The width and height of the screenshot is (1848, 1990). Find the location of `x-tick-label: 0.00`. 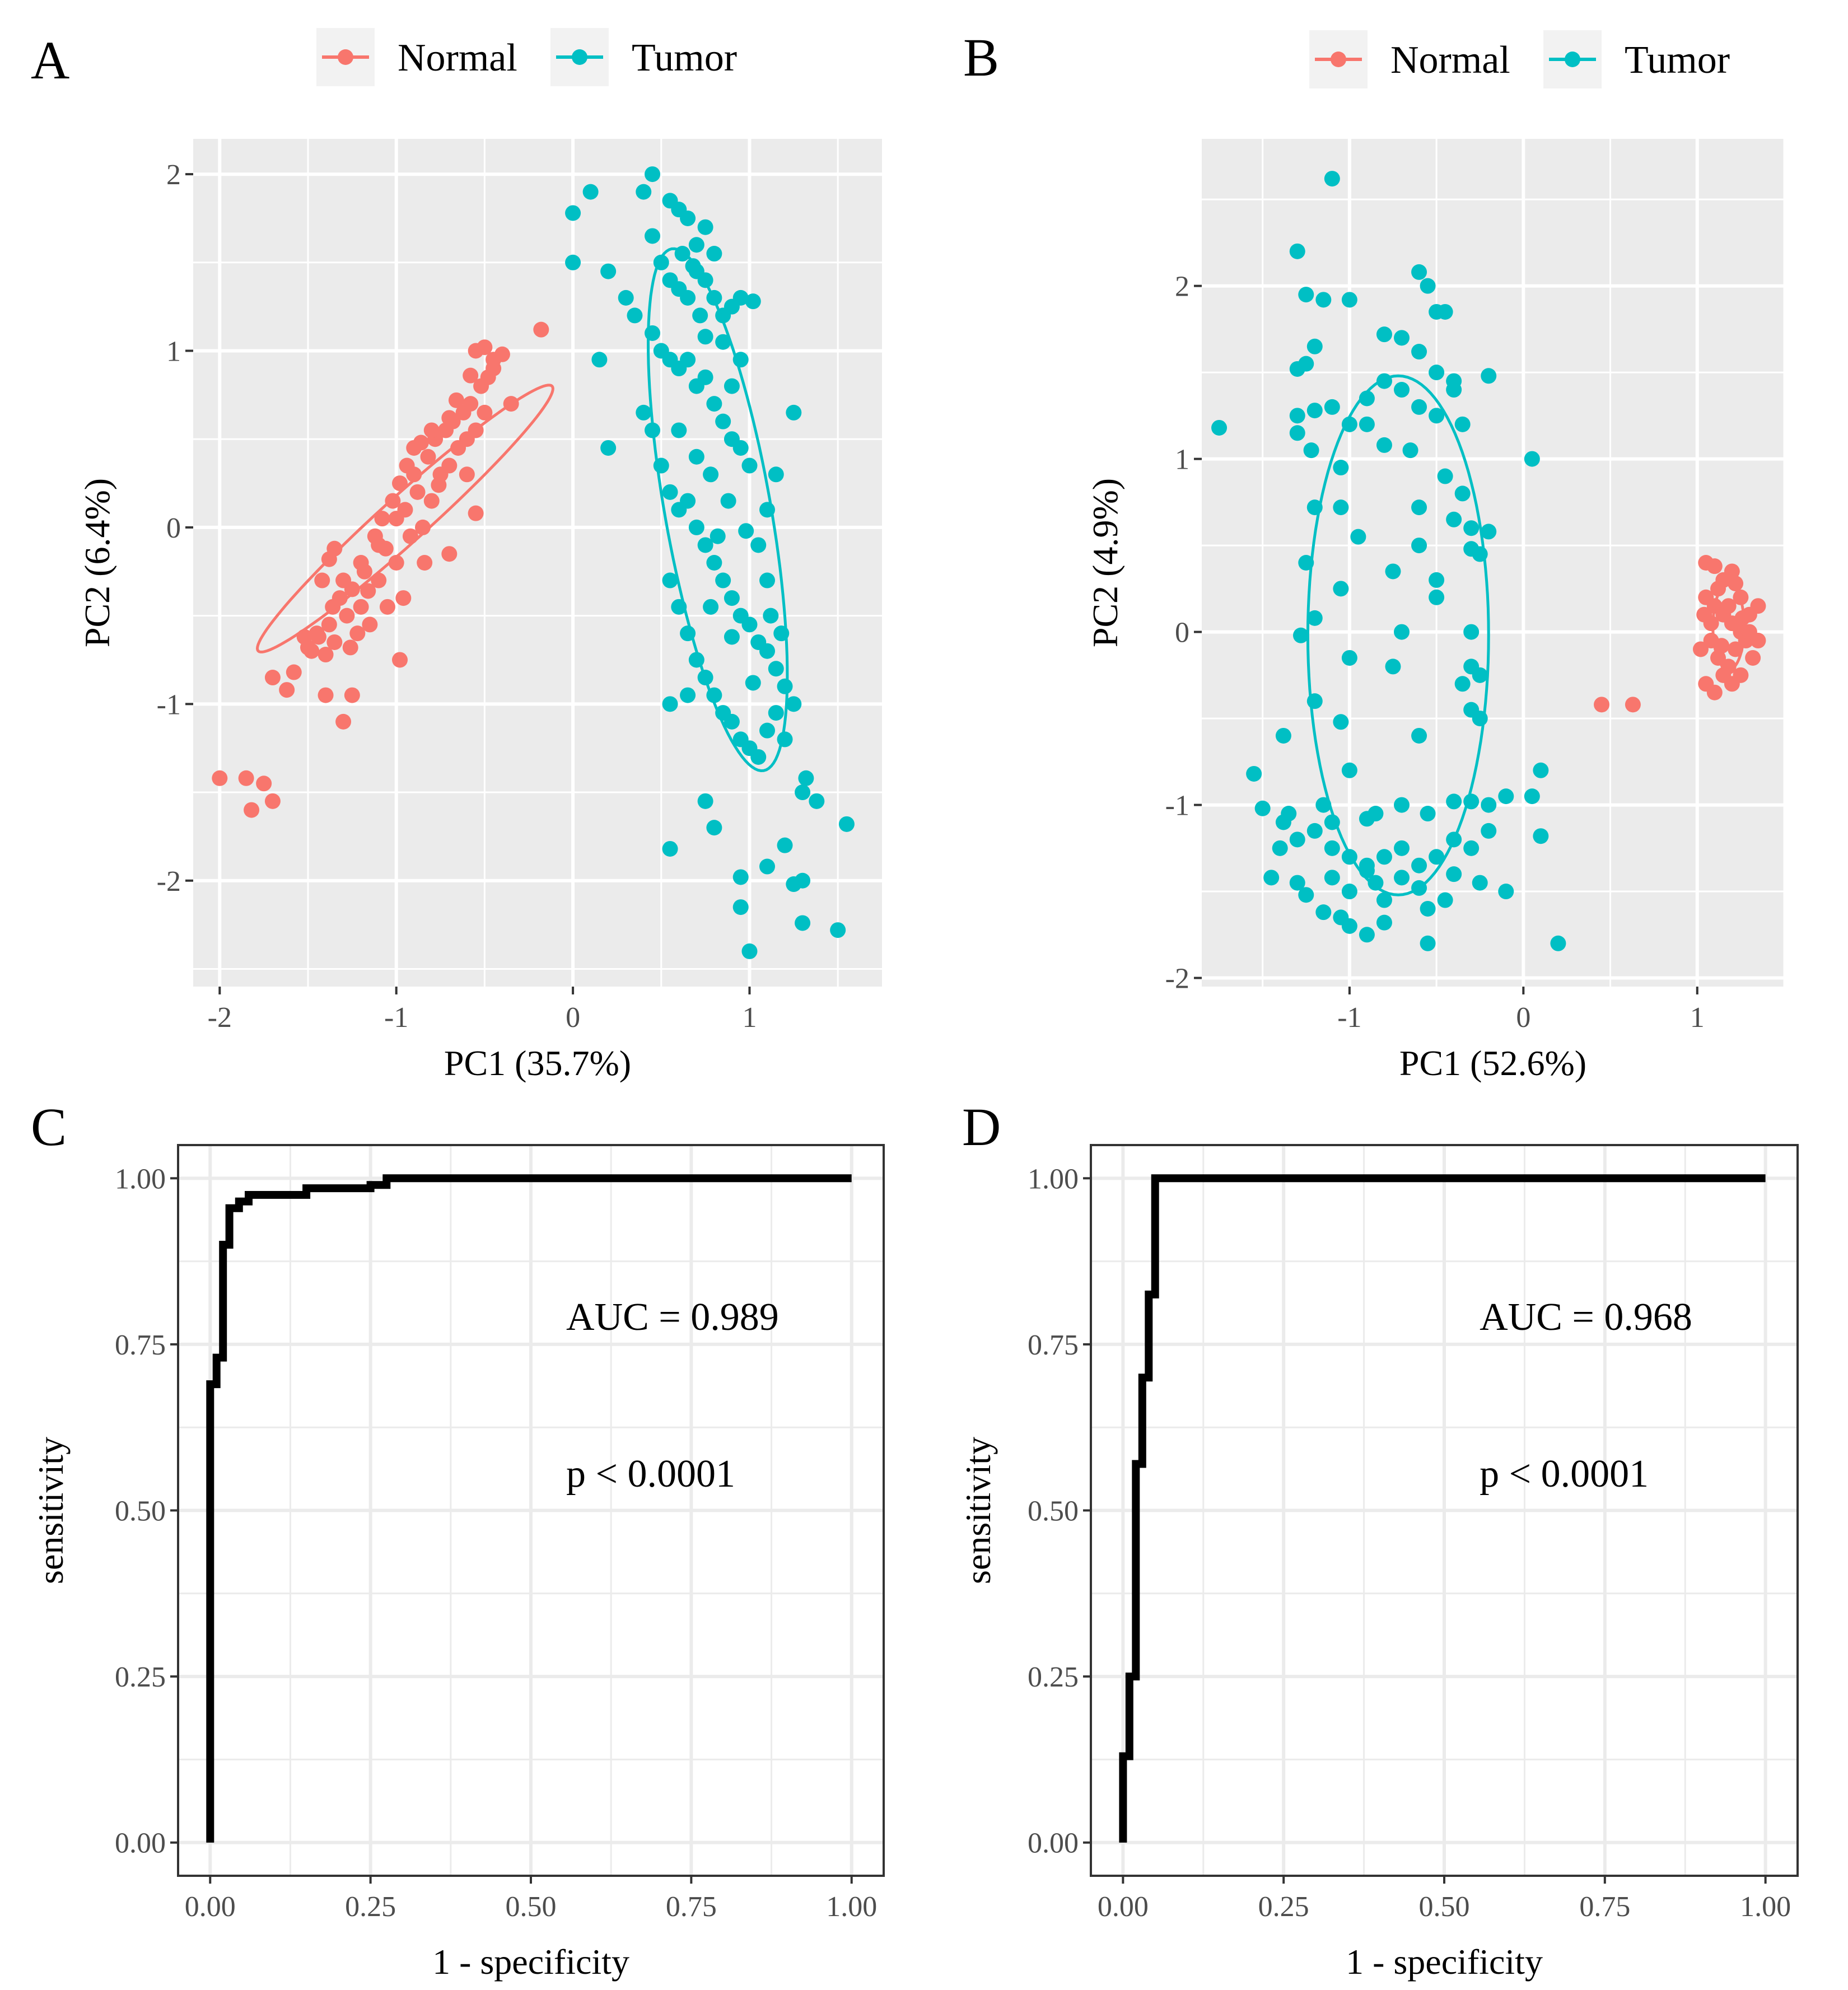

x-tick-label: 0.00 is located at coordinates (211, 1907).